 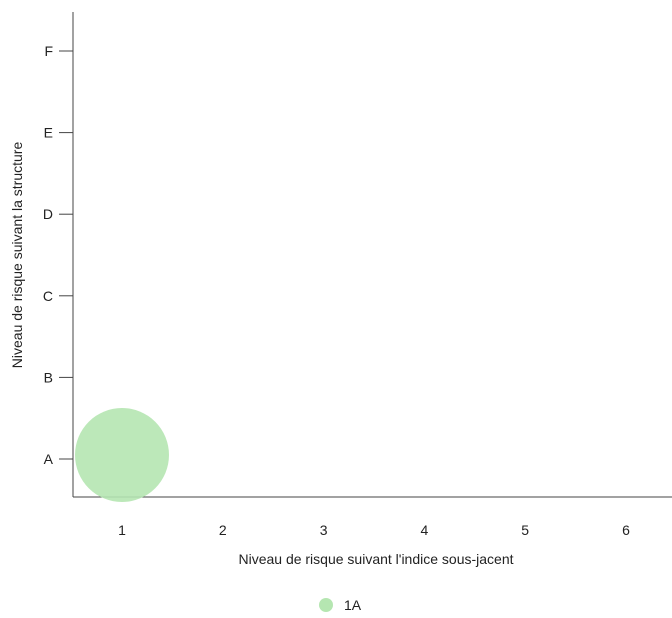 What do you see at coordinates (525, 530) in the screenshot?
I see `x-tick-label: 5` at bounding box center [525, 530].